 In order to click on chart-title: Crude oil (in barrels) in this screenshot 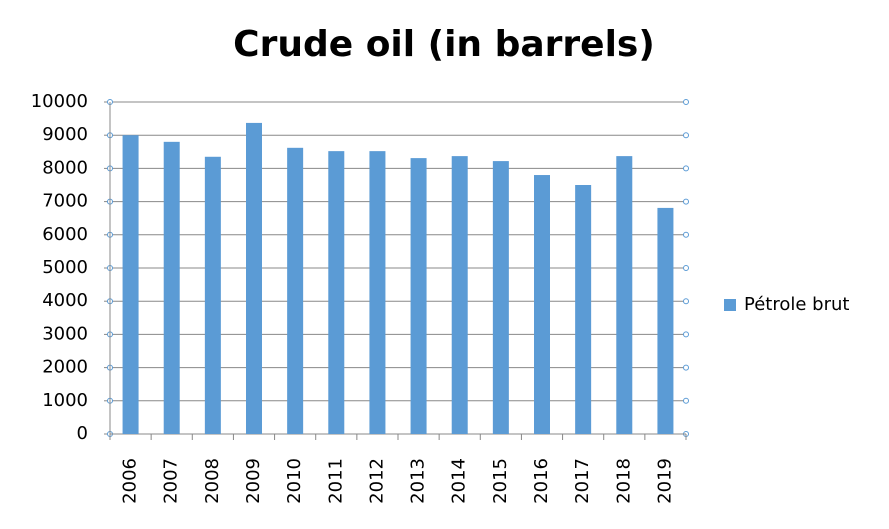, I will do `click(444, 44)`.